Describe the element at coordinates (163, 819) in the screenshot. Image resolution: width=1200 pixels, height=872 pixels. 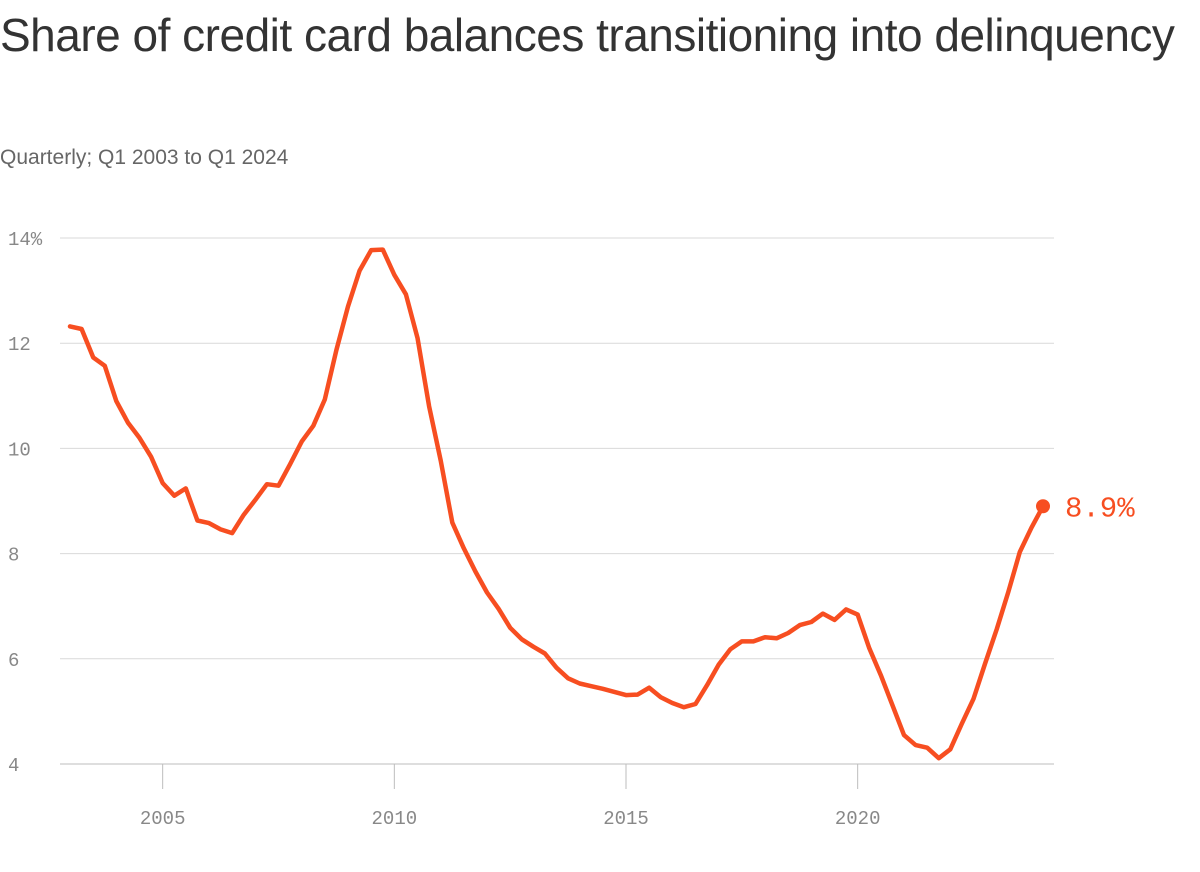
I see `x-tick-label: 2005` at that location.